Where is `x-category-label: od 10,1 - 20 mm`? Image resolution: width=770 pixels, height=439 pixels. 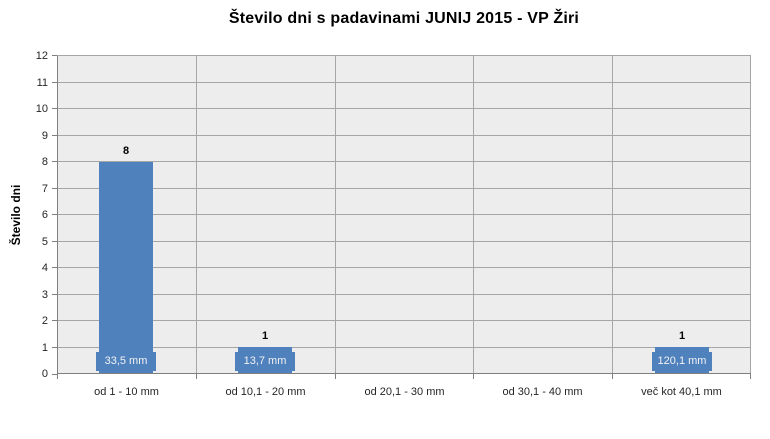 x-category-label: od 10,1 - 20 mm is located at coordinates (265, 392).